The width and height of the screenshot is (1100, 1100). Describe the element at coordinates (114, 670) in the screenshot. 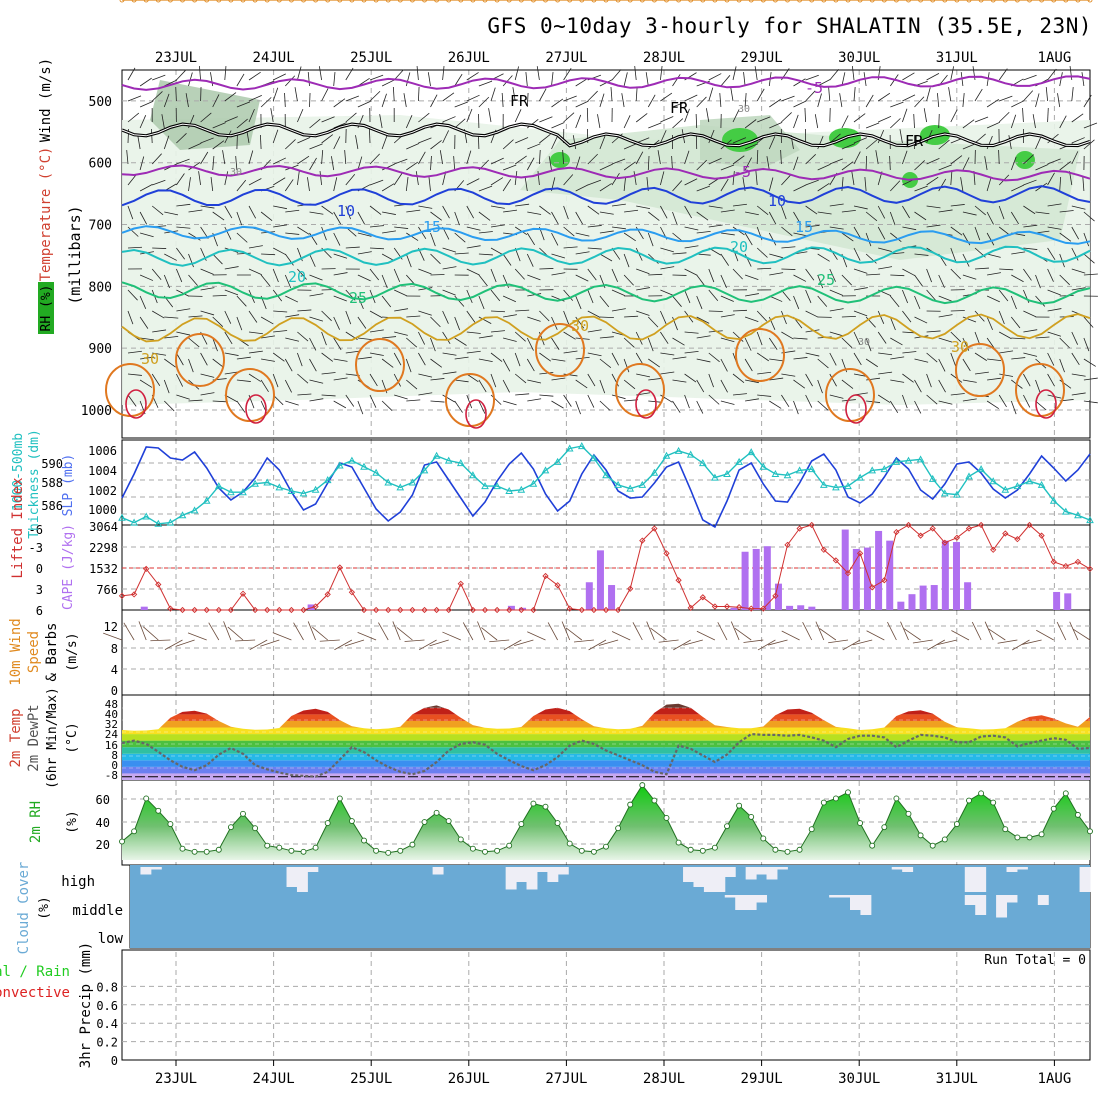

I see `wind-tick-label: 4` at that location.